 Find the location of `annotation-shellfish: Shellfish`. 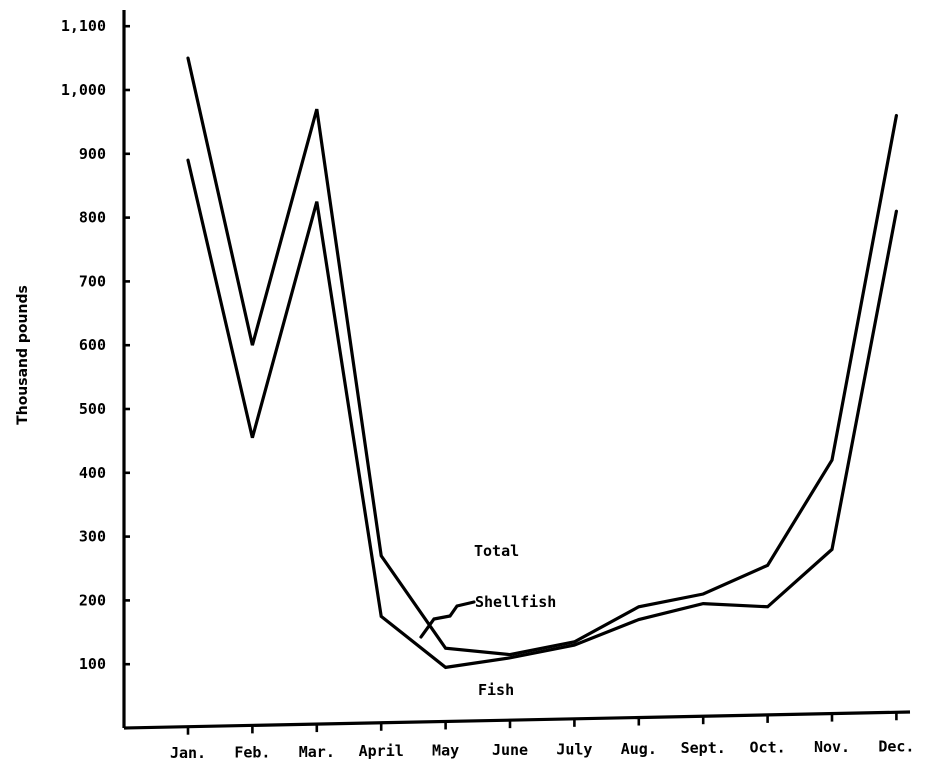

annotation-shellfish: Shellfish is located at coordinates (515, 602).